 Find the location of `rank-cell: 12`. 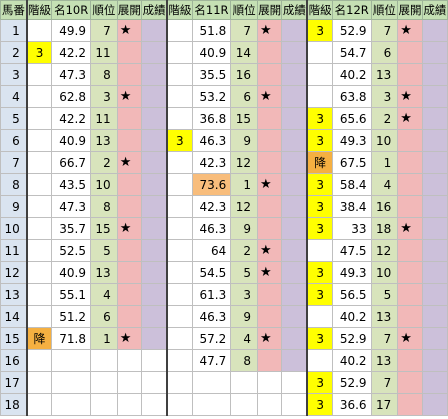

rank-cell: 12 is located at coordinates (244, 162).